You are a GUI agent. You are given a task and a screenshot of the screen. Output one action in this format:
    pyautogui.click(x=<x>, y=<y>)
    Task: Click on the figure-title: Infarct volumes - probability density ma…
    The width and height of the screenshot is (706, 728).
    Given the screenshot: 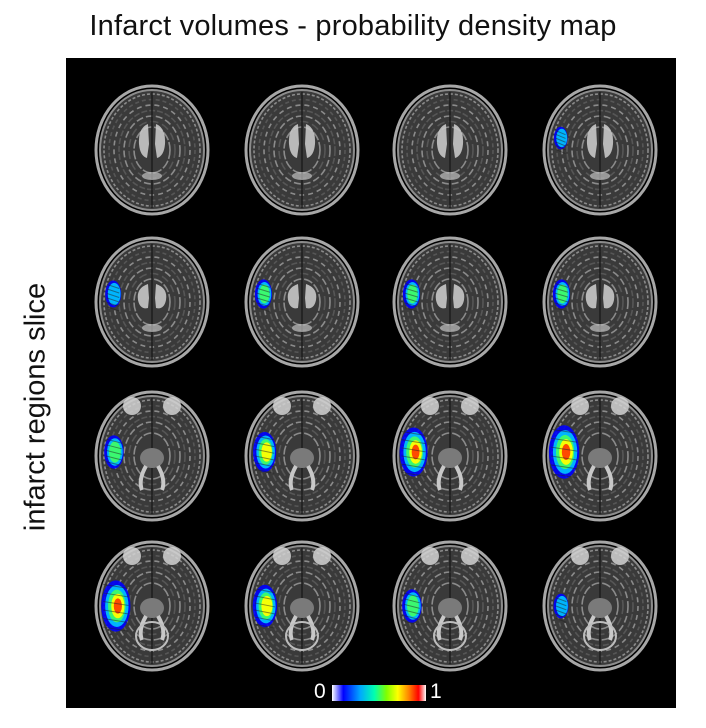 What is the action you would take?
    pyautogui.click(x=353, y=26)
    